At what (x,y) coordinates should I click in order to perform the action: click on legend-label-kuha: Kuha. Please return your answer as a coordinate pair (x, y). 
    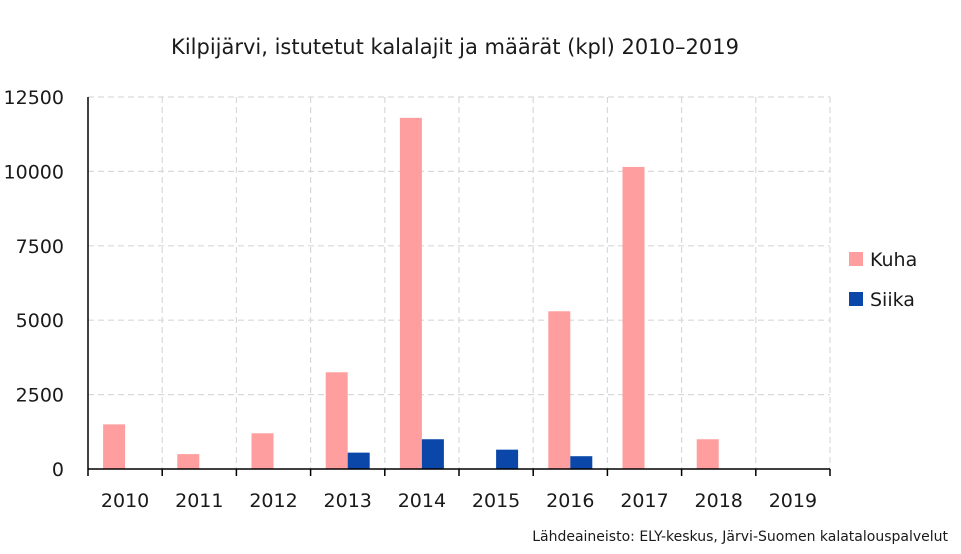
    Looking at the image, I should click on (893, 260).